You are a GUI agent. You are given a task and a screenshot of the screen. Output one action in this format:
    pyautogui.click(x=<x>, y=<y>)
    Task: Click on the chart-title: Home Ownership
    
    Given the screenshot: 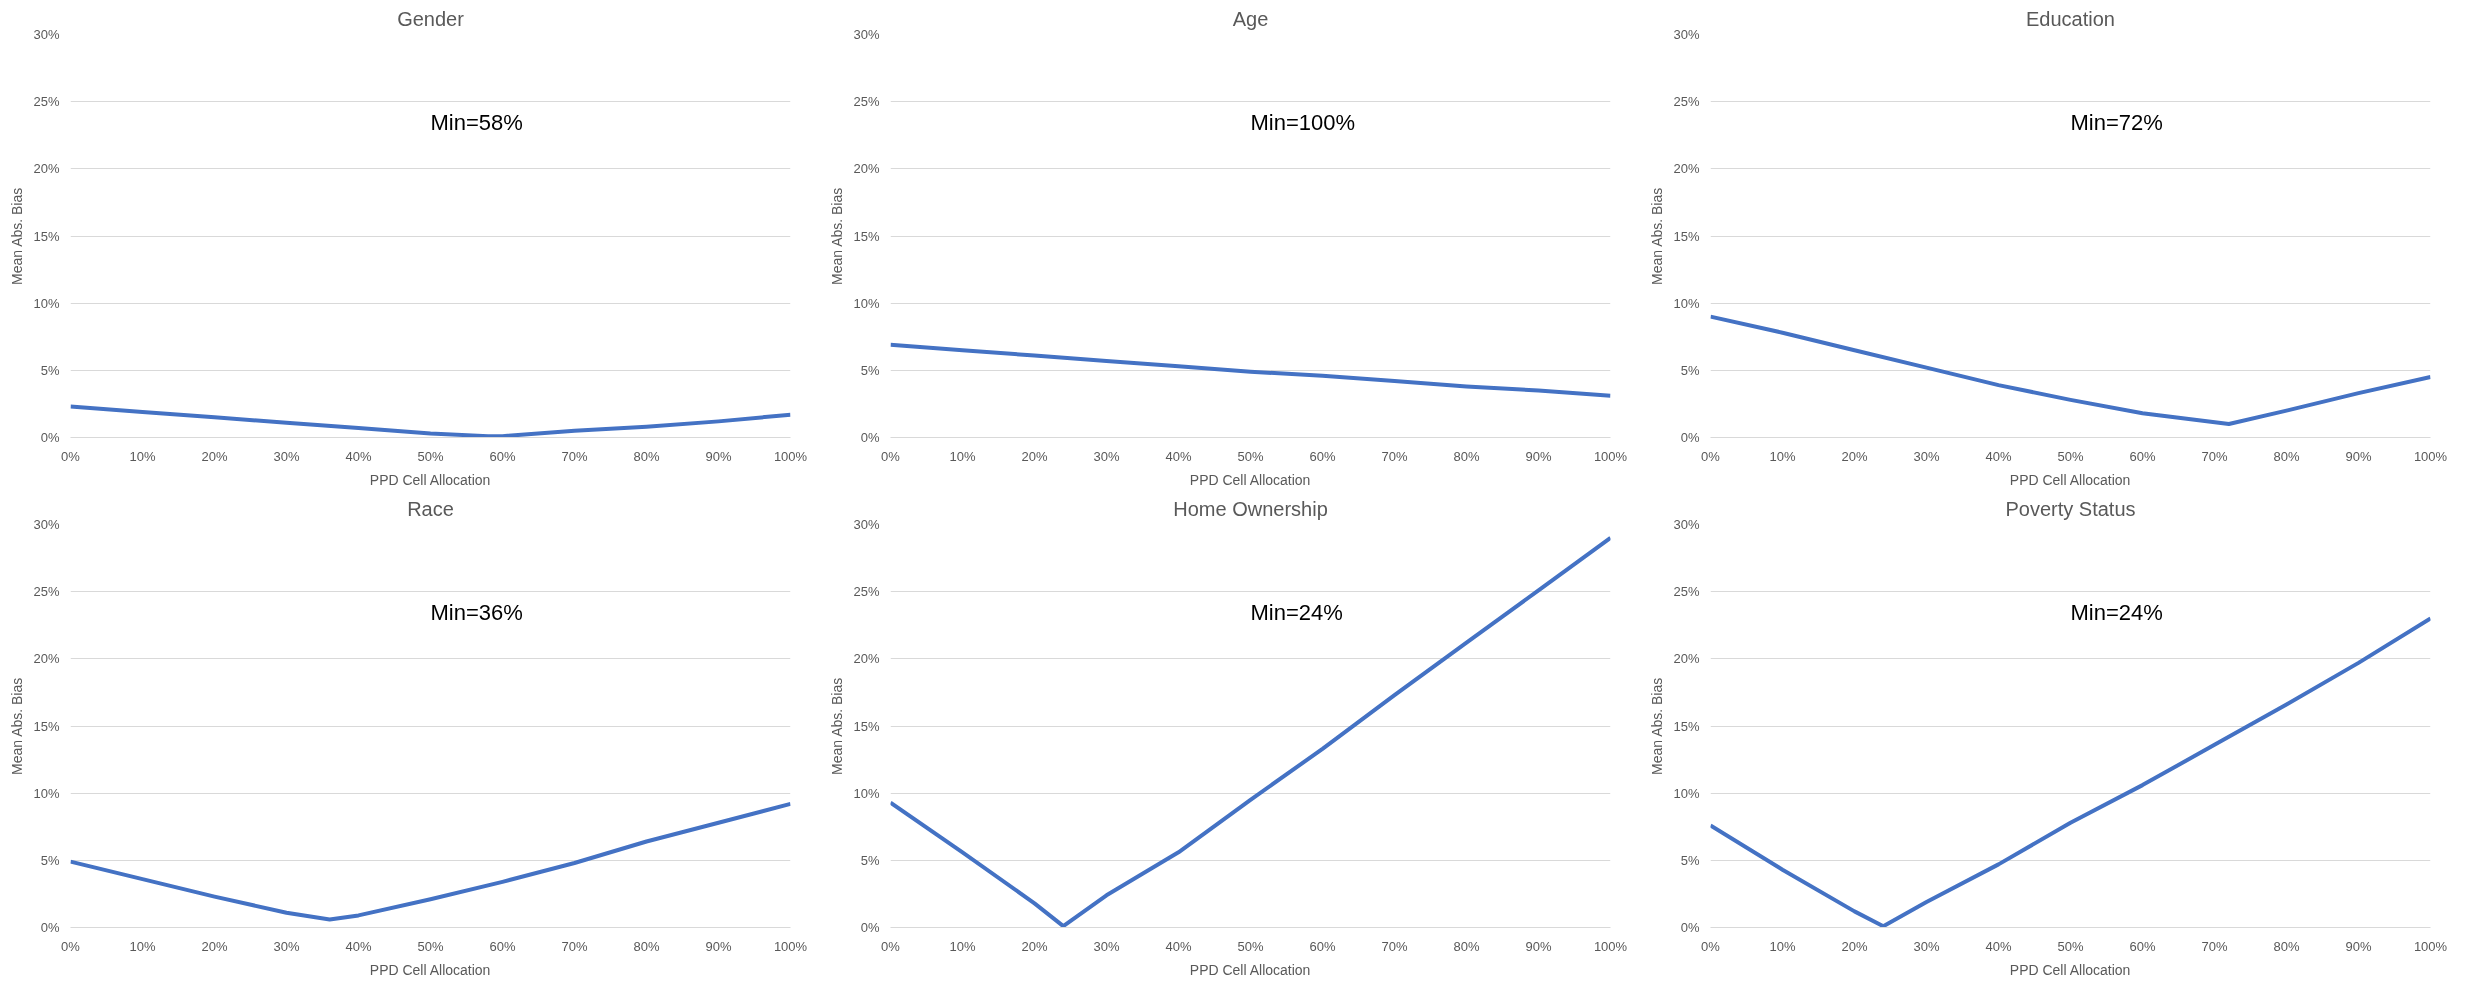 What is the action you would take?
    pyautogui.click(x=1250, y=508)
    